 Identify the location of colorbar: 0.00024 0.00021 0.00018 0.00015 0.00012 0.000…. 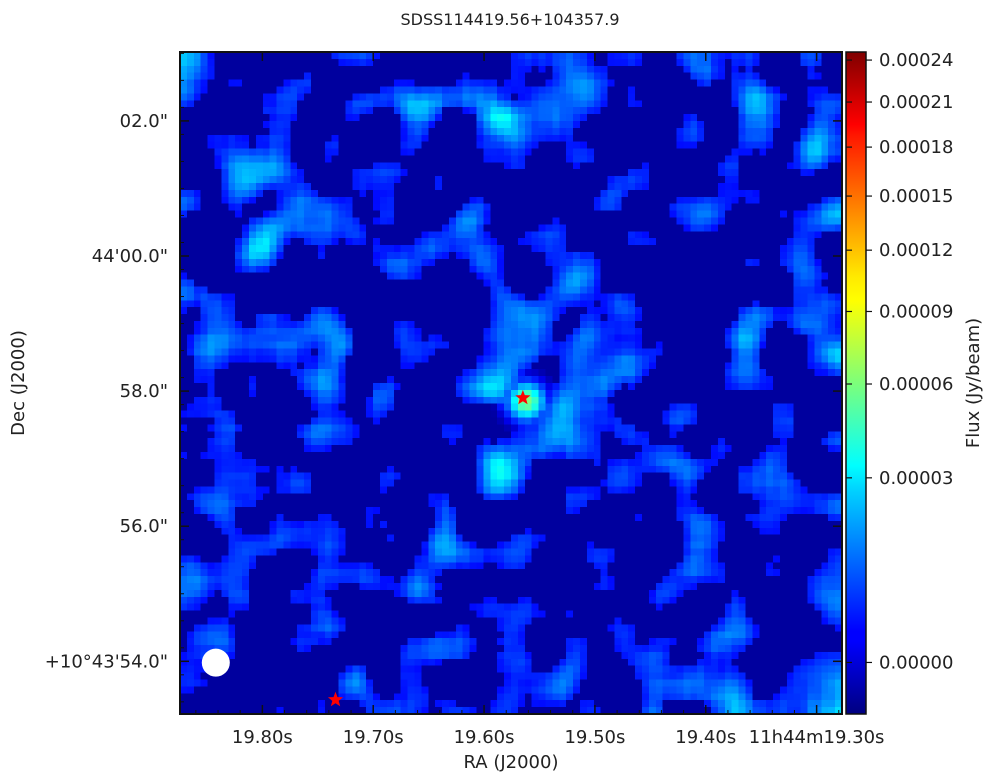
(899, 382).